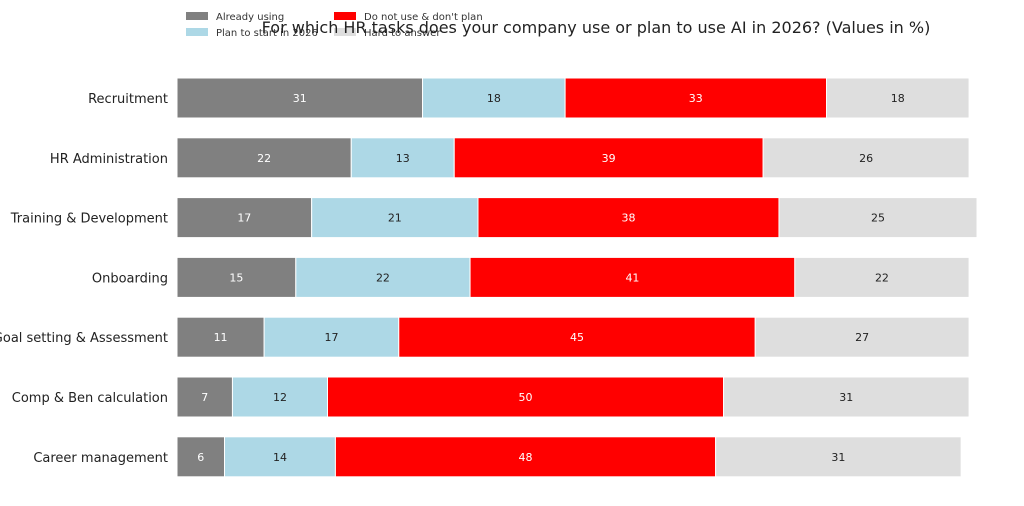 This screenshot has height=506, width=1024. What do you see at coordinates (267, 33) in the screenshot?
I see `legend-label: Plan to start in 2026` at bounding box center [267, 33].